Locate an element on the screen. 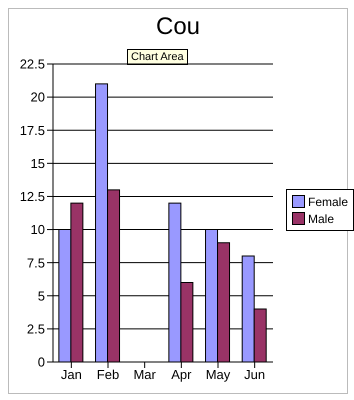 The image size is (354, 400). y-tick-label: 15 is located at coordinates (37, 163).